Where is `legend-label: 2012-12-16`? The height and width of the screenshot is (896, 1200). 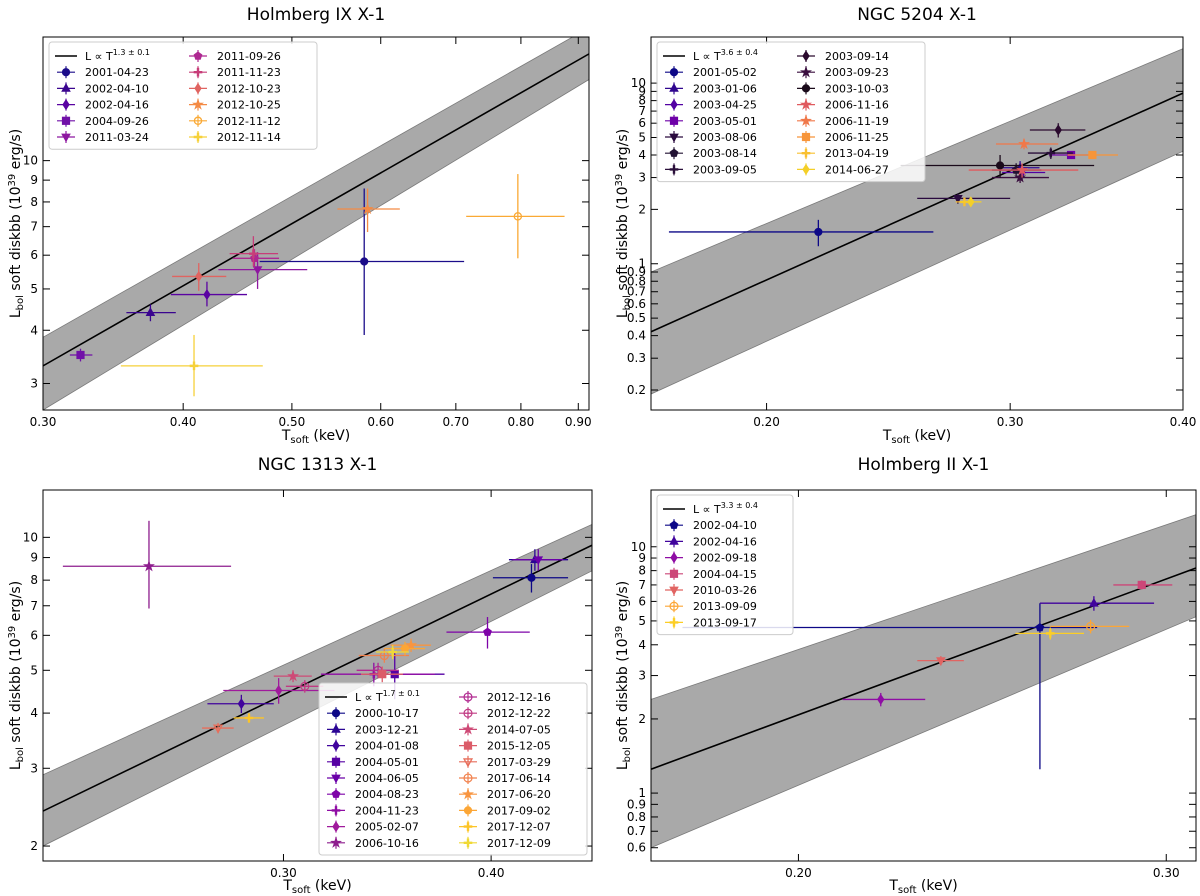
legend-label: 2012-12-16 is located at coordinates (519, 697).